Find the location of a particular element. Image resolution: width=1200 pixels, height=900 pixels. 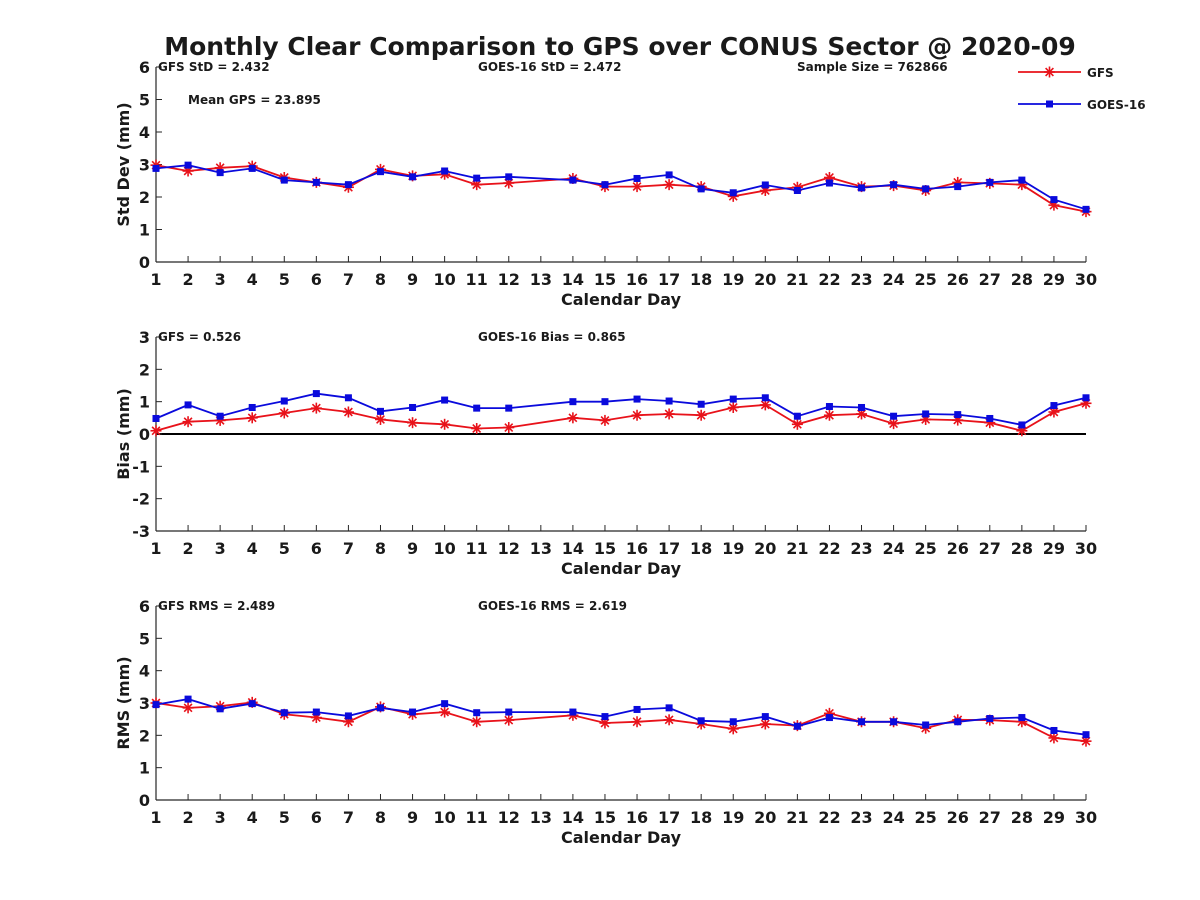

x-tick-label: 24 is located at coordinates (893, 279).